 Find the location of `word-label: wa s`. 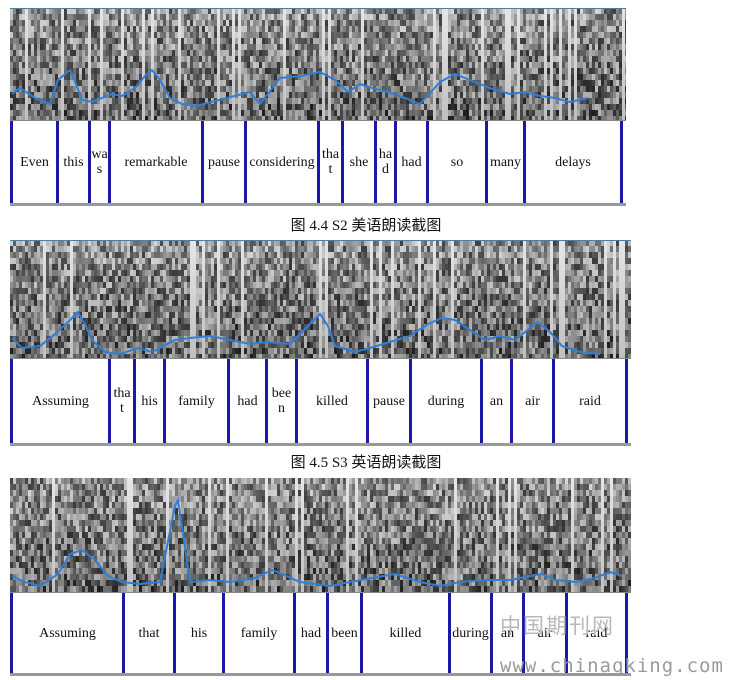

word-label: wa s is located at coordinates (99, 162).